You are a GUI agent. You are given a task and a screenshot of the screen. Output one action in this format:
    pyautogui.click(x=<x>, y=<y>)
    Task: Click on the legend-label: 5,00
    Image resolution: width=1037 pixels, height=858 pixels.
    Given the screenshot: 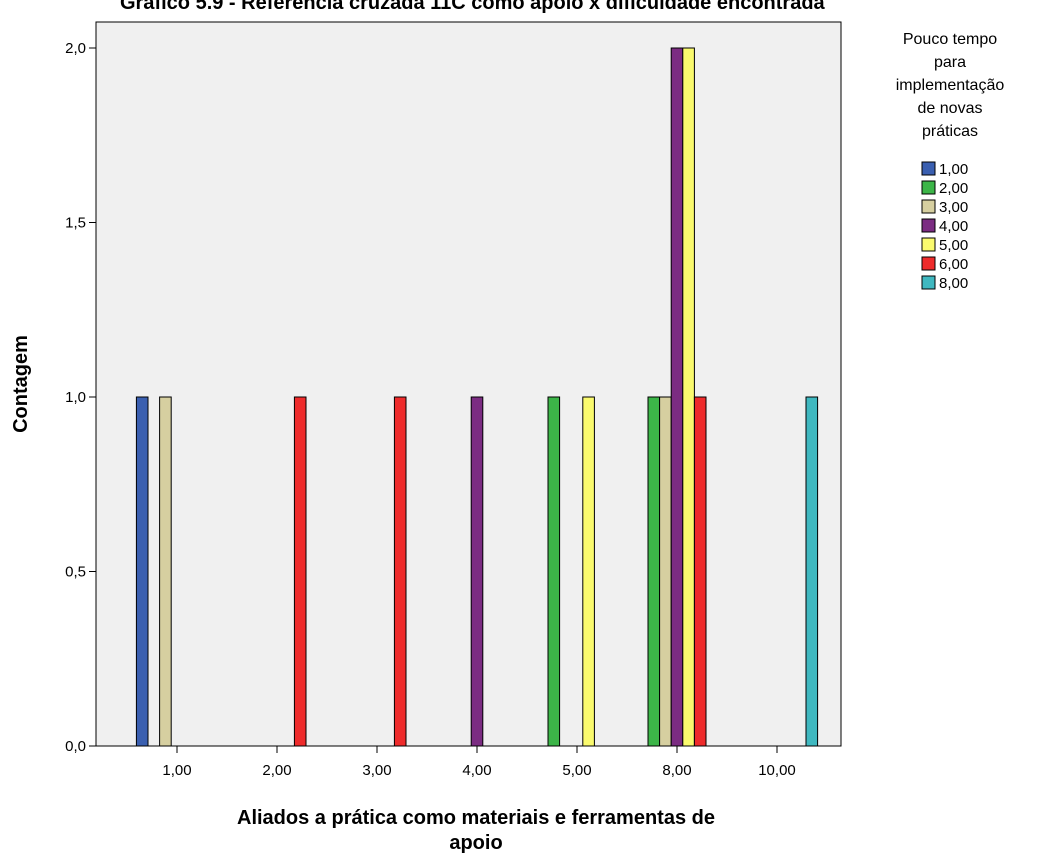 What is the action you would take?
    pyautogui.click(x=953, y=245)
    